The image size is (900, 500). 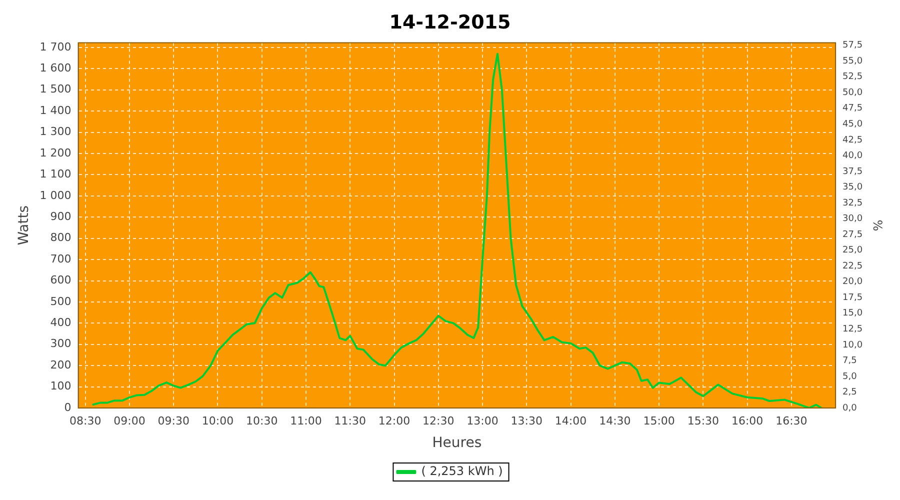 What do you see at coordinates (703, 421) in the screenshot?
I see `x-tick-label: 15:30` at bounding box center [703, 421].